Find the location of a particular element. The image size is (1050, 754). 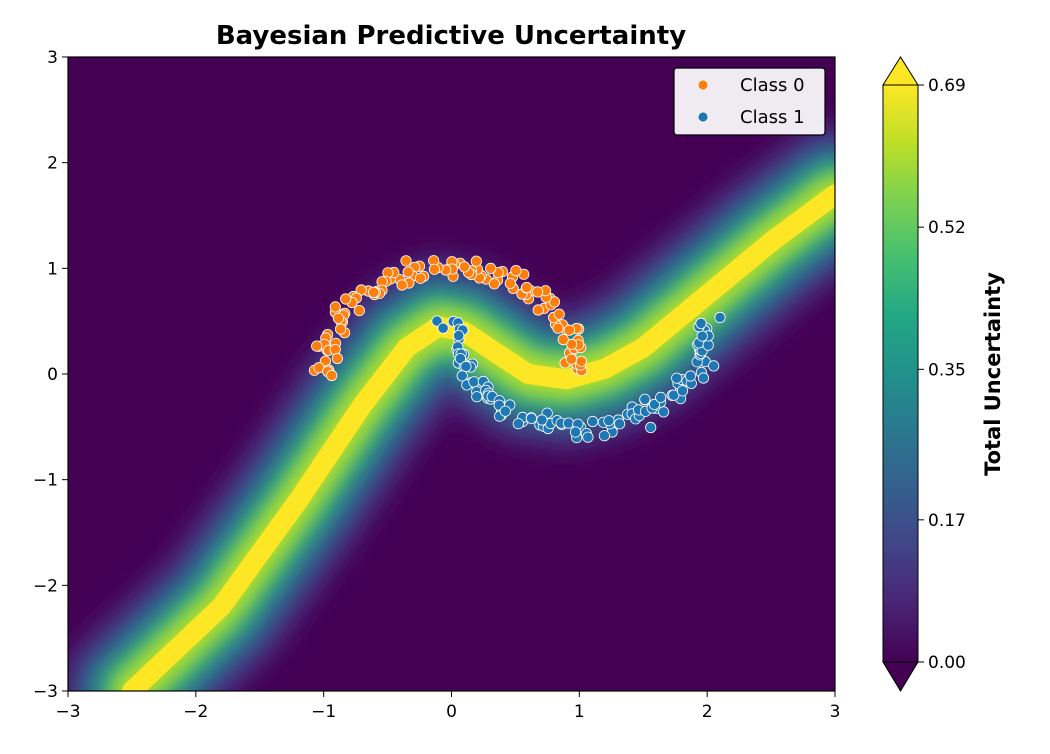

colorbar-ticks: 0.00 0.17 0.35 0.52 0.69 is located at coordinates (942, 374).